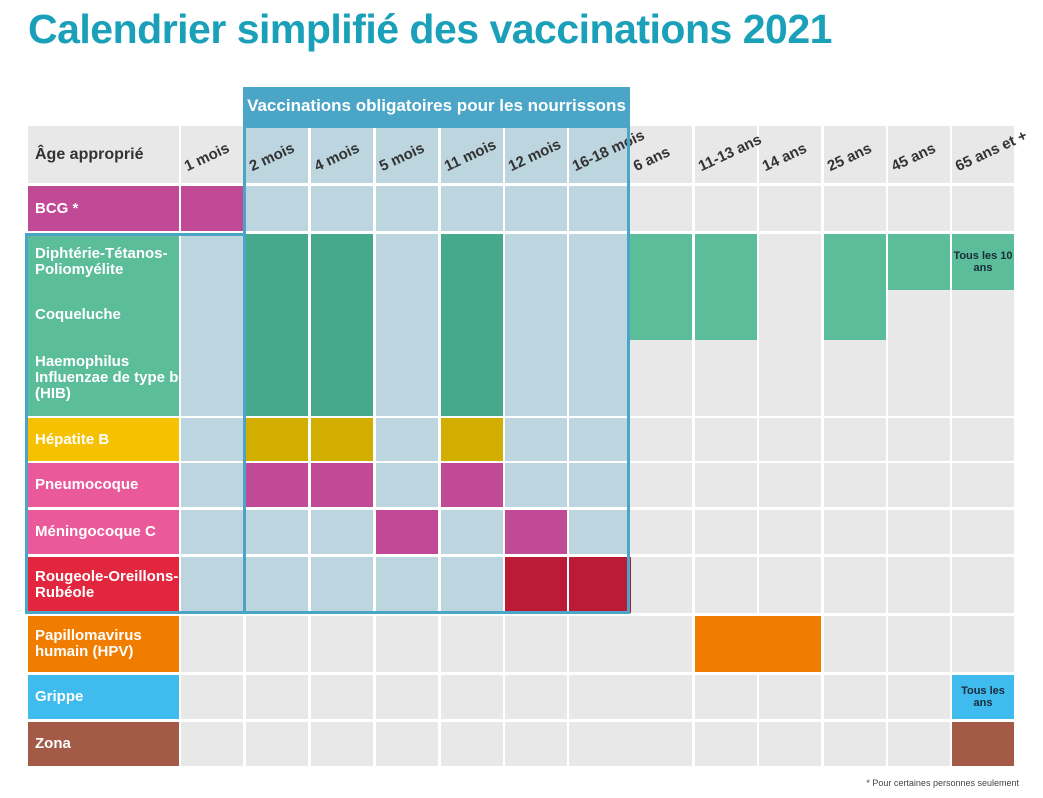 The height and width of the screenshot is (798, 1043). I want to click on age-label: 11-13 ans, so click(729, 154).